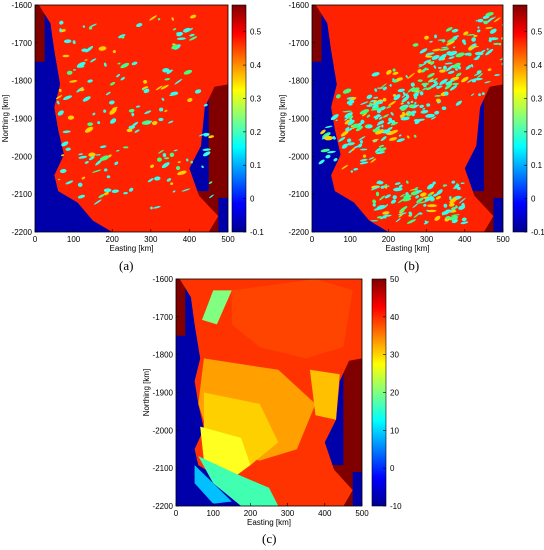 The image size is (544, 550). What do you see at coordinates (252, 199) in the screenshot?
I see `colorbar-tick-label: 0` at bounding box center [252, 199].